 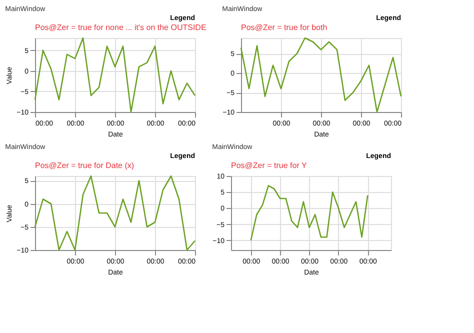 What do you see at coordinates (309, 213) in the screenshot?
I see `line-series` at bounding box center [309, 213].